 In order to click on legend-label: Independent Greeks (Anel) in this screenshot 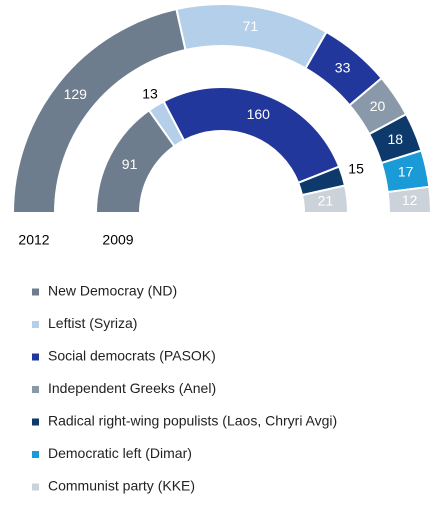, I will do `click(132, 388)`.